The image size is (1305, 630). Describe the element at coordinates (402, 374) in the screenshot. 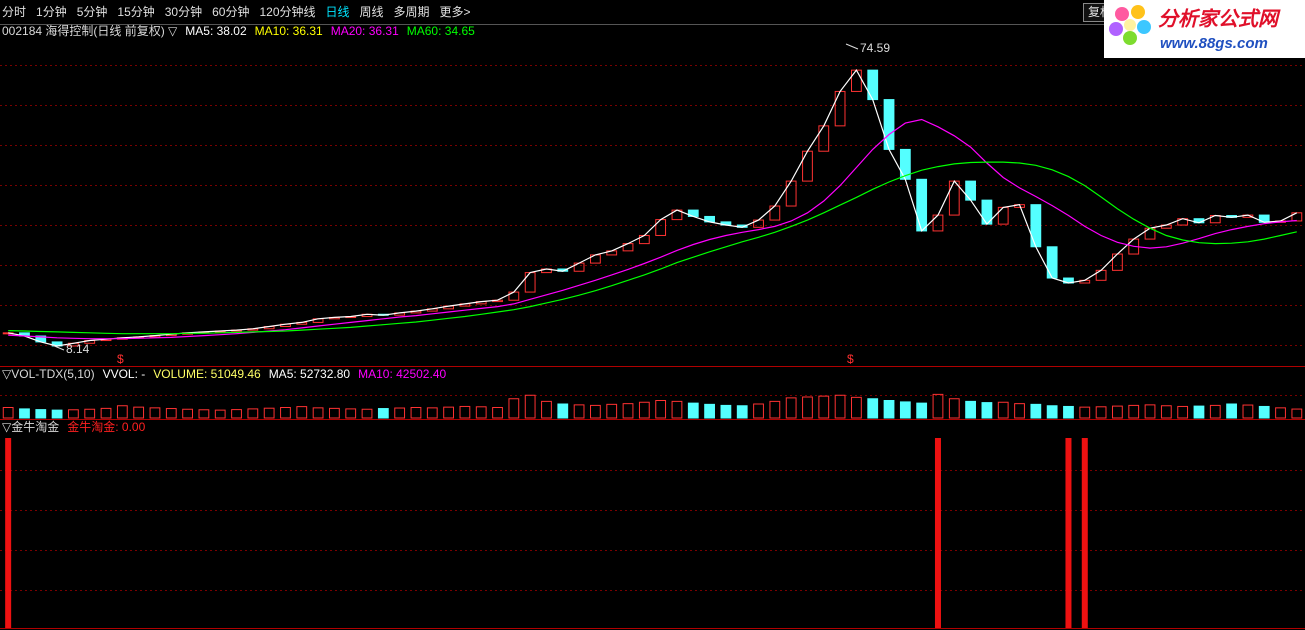

I see `volume-header-item: MA10: 42502.40` at that location.